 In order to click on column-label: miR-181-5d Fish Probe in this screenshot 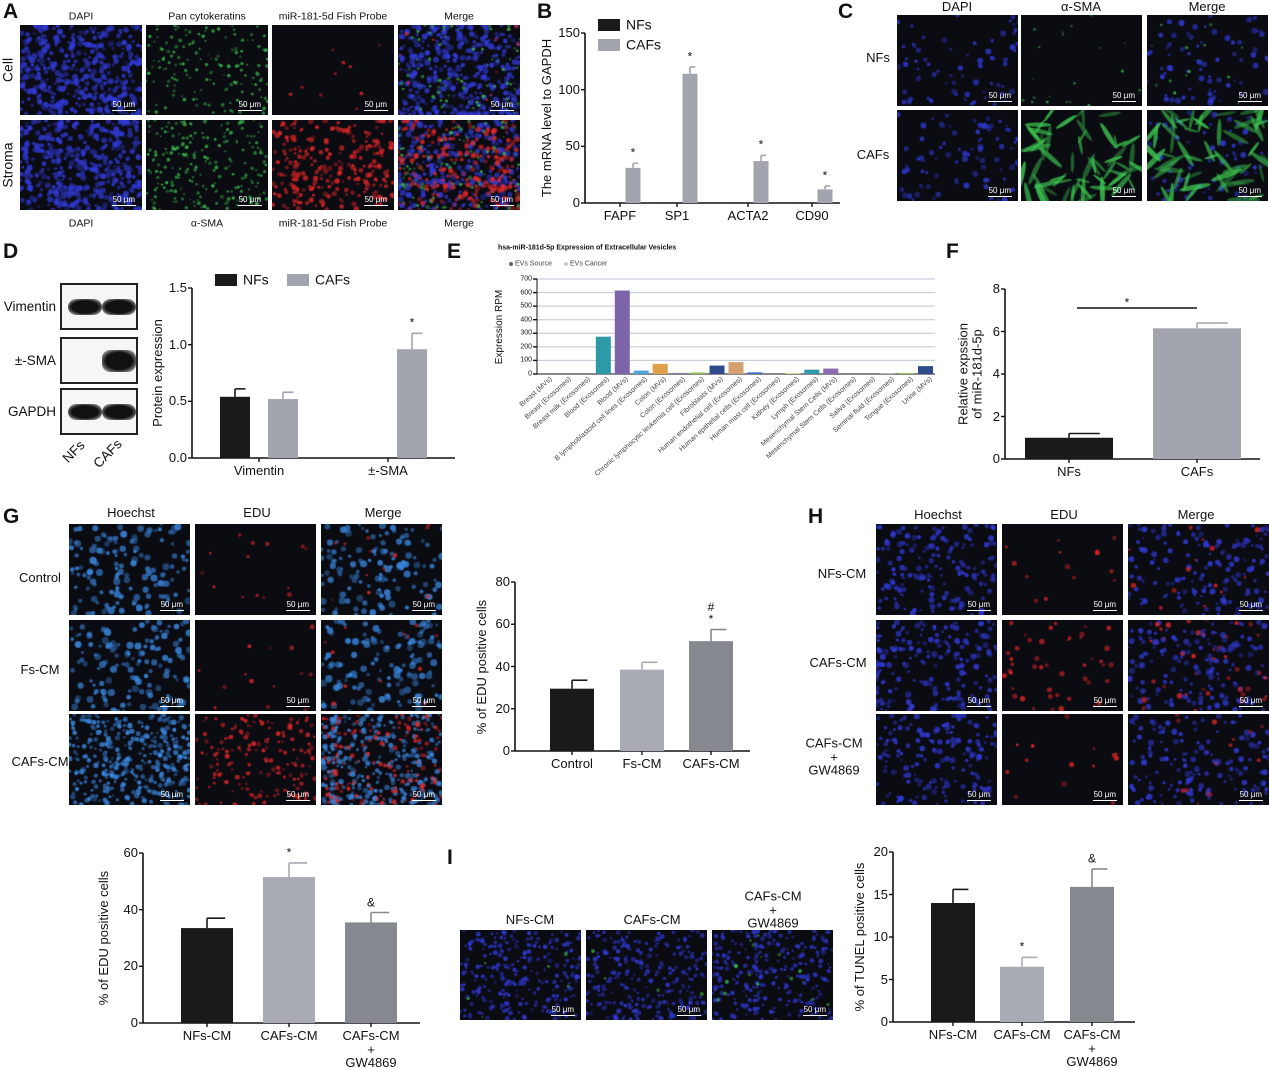, I will do `click(333, 223)`.